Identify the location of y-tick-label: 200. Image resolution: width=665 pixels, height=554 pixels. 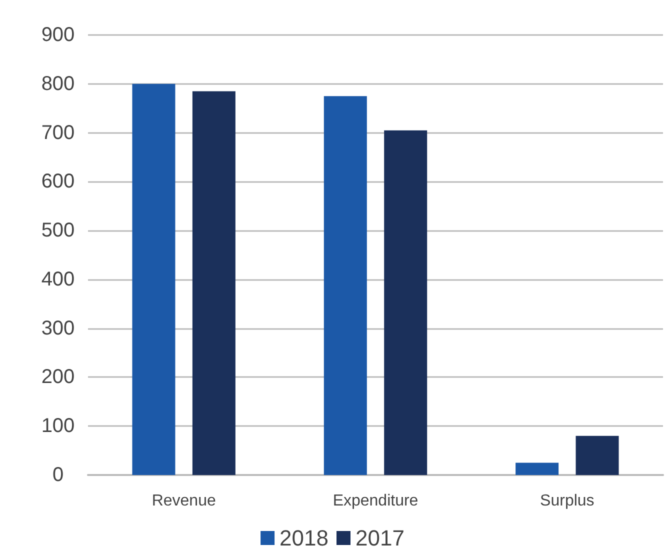
(58, 377).